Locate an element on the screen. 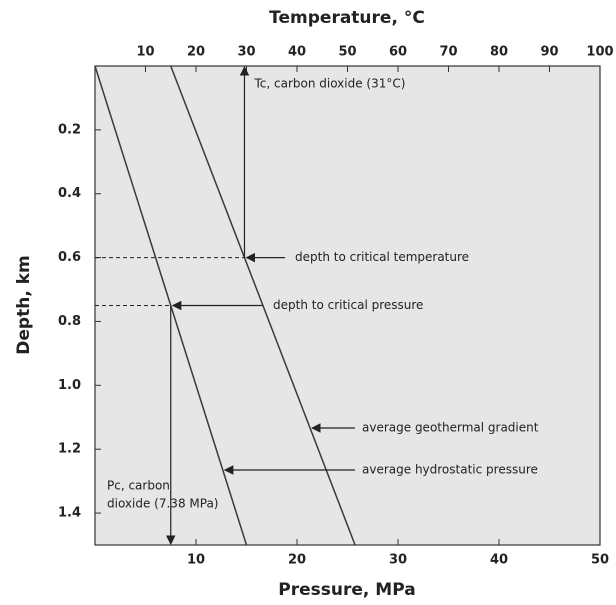 The height and width of the screenshot is (605, 616). x-tick-label: 20 is located at coordinates (297, 560).